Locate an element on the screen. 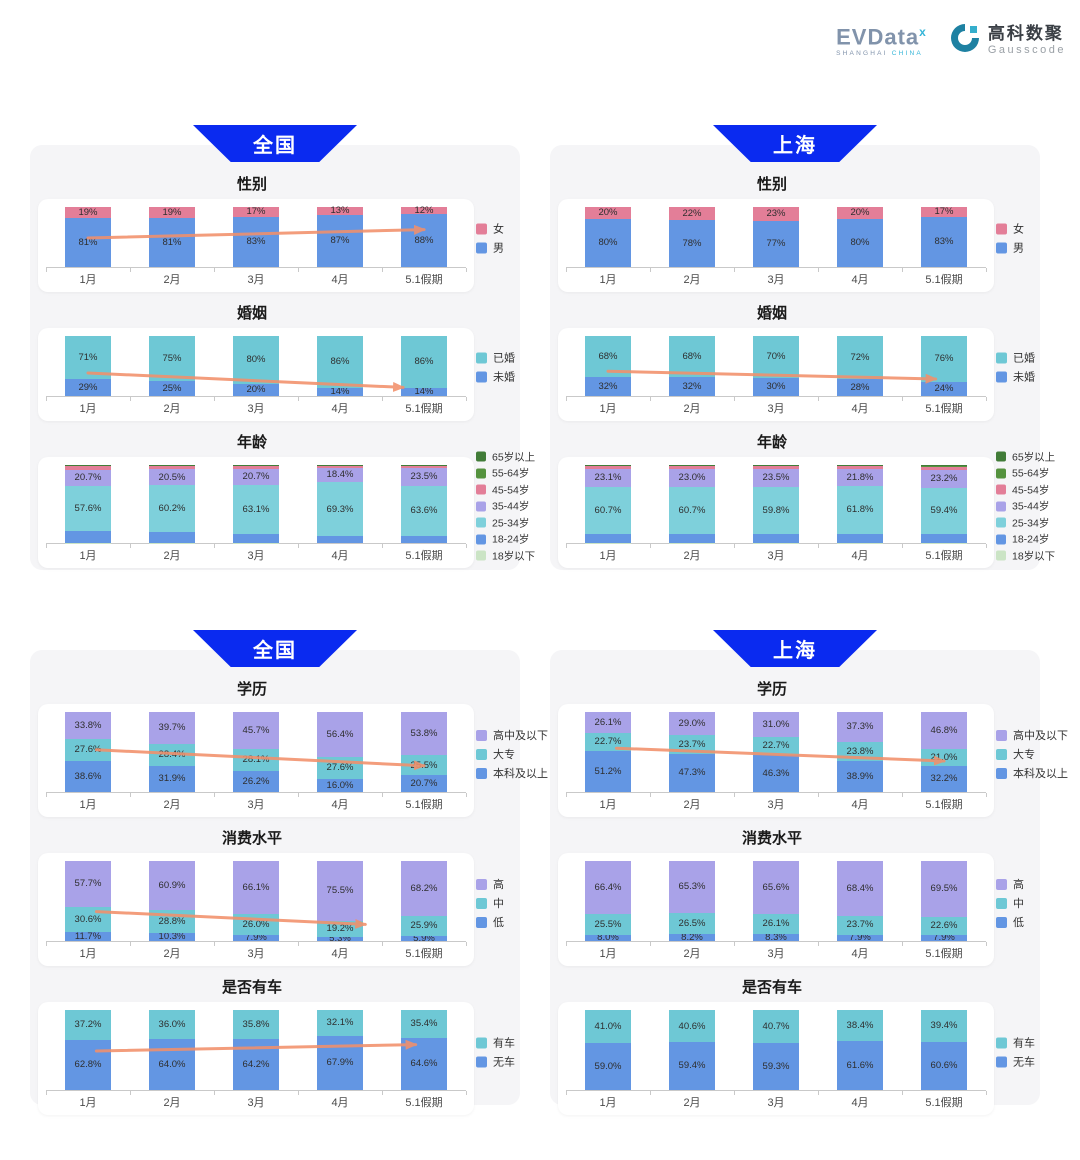  segment-value-label: 72% is located at coordinates (860, 357).